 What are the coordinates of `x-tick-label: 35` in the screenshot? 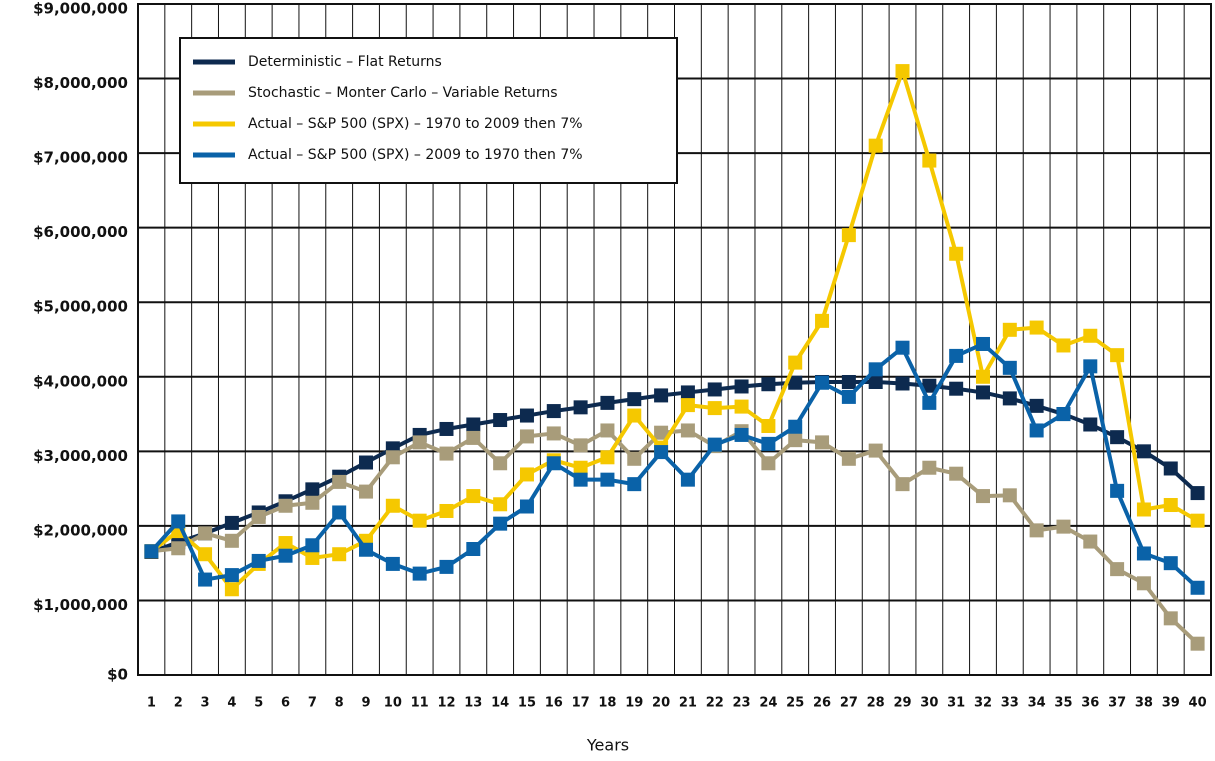 It's located at (1063, 703).